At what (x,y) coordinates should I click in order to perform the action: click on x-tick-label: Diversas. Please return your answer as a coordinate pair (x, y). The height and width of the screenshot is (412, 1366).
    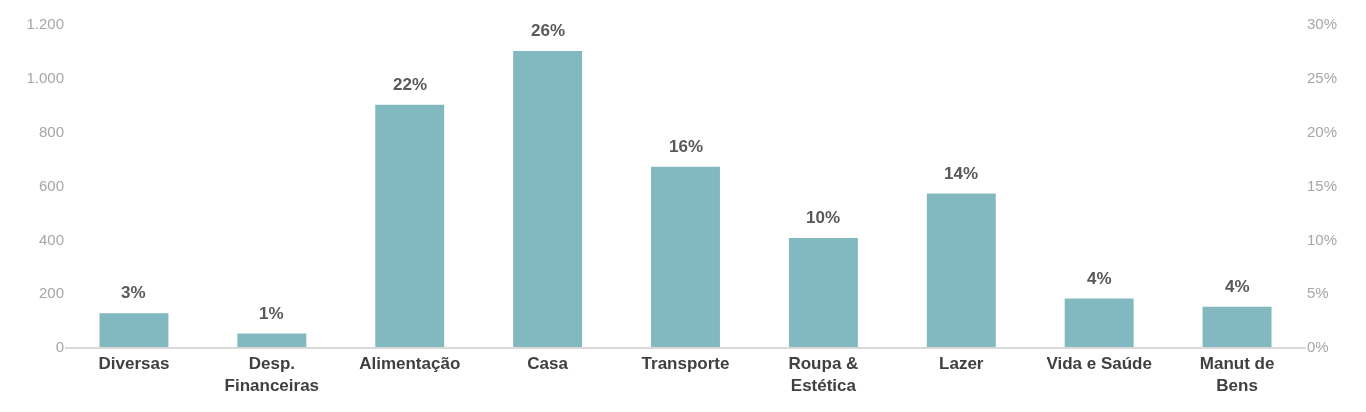
    Looking at the image, I should click on (134, 364).